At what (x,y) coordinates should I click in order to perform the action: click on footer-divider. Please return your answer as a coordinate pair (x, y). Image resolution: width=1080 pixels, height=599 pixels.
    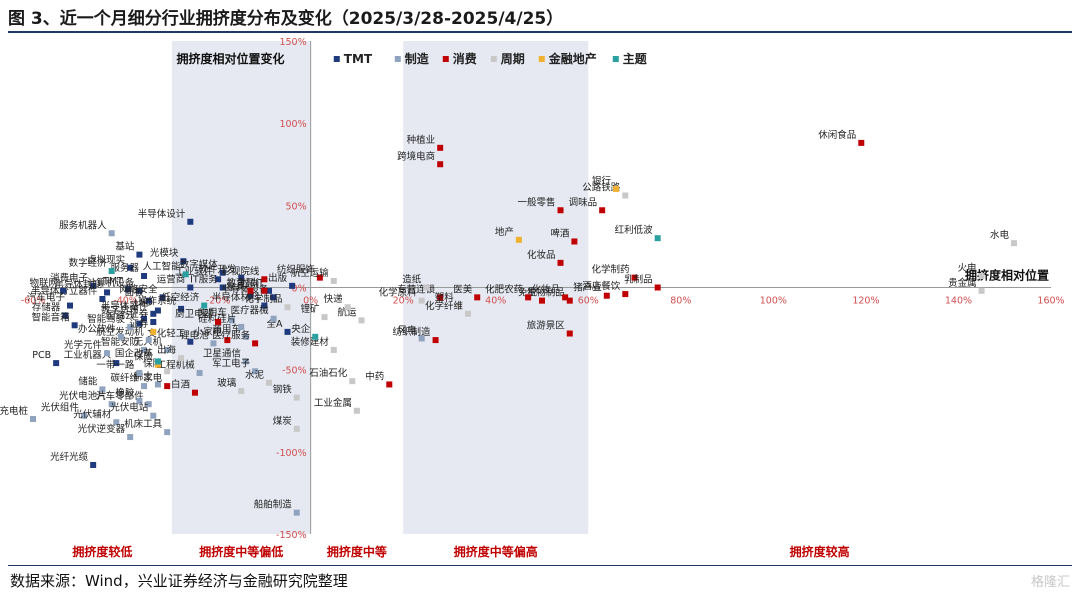
    Looking at the image, I should click on (540, 565).